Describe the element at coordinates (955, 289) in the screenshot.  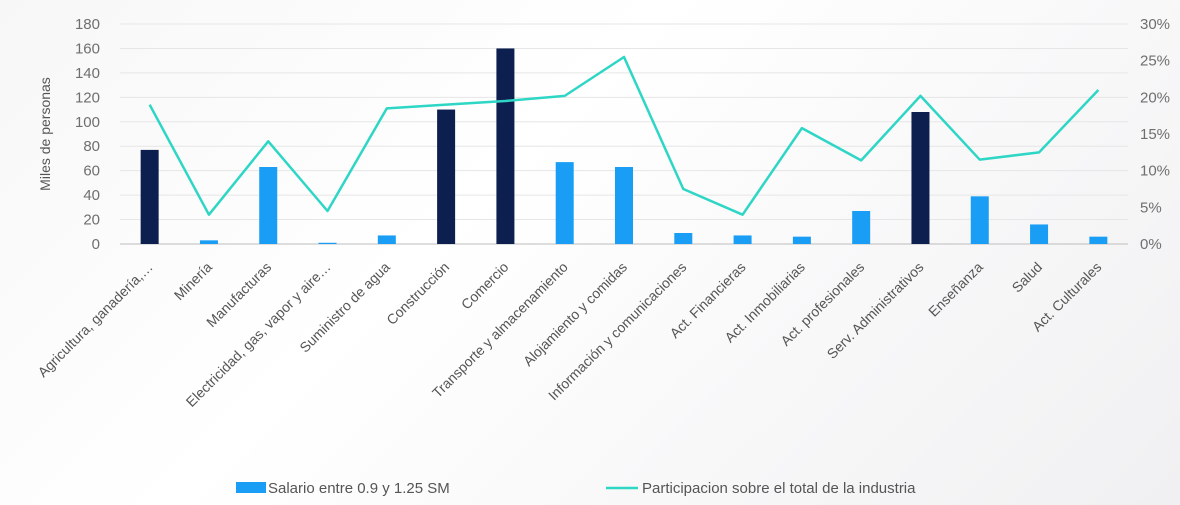
I see `category-label: Enseñanza` at that location.